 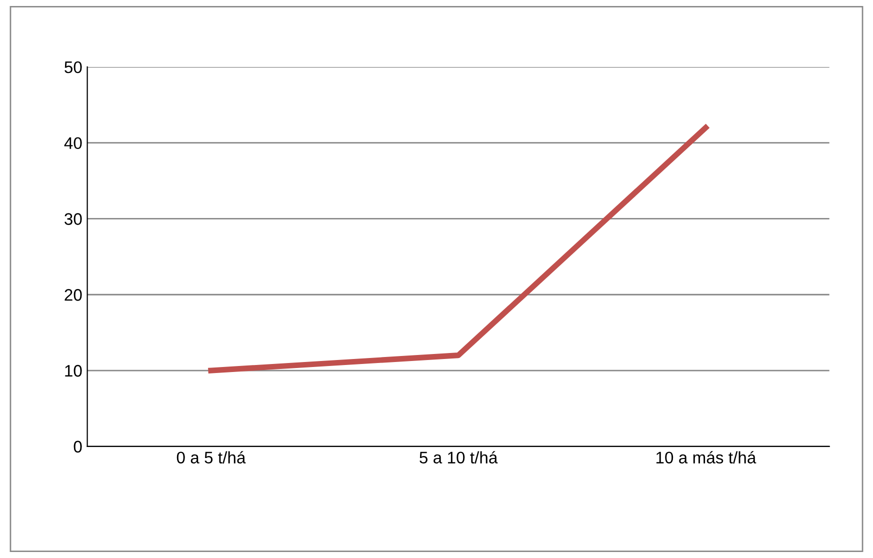 I want to click on y-tick-label: 10, so click(x=73, y=370).